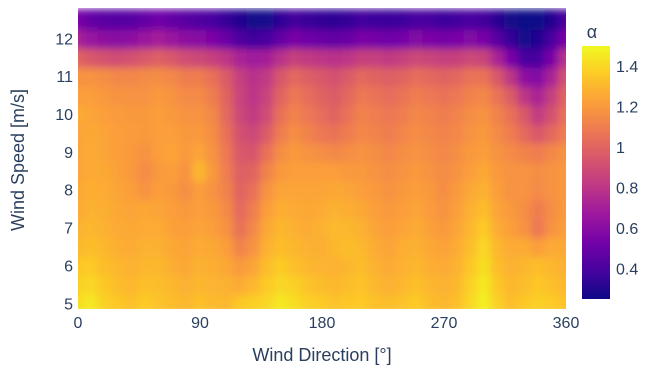 The height and width of the screenshot is (371, 645). I want to click on y-tick-label: 5, so click(68, 304).